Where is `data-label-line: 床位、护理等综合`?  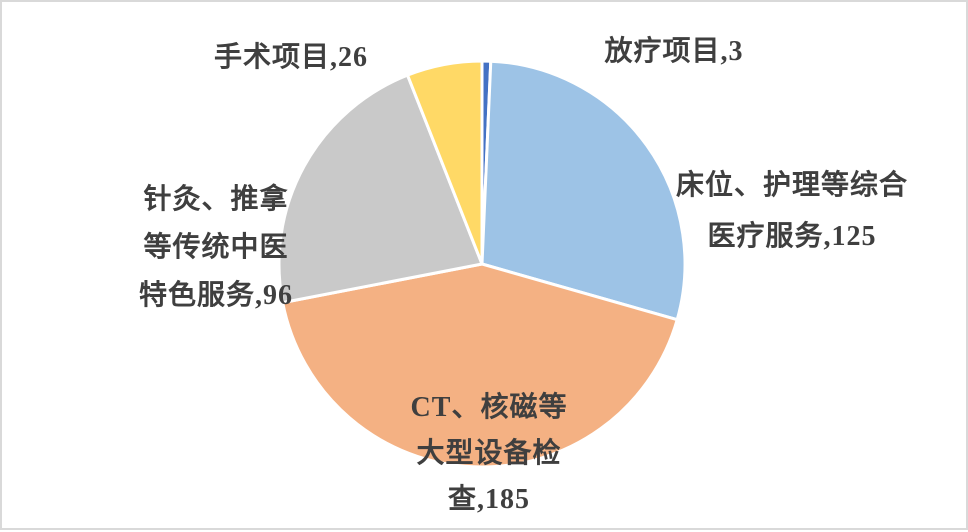
data-label-line: 床位、护理等综合 is located at coordinates (792, 185).